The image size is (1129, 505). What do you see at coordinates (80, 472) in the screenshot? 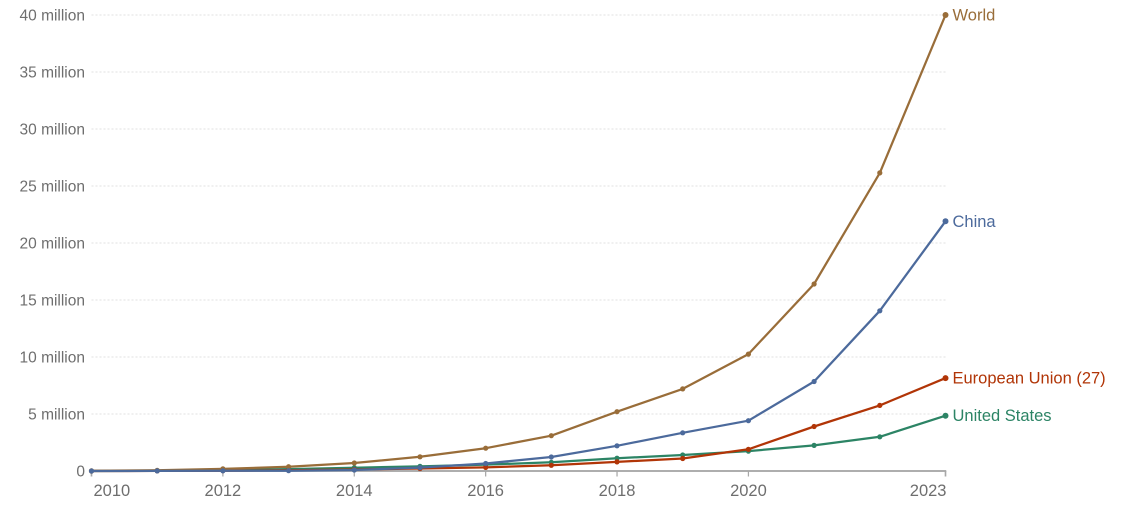
I see `y-axis-tick-label: 0` at bounding box center [80, 472].